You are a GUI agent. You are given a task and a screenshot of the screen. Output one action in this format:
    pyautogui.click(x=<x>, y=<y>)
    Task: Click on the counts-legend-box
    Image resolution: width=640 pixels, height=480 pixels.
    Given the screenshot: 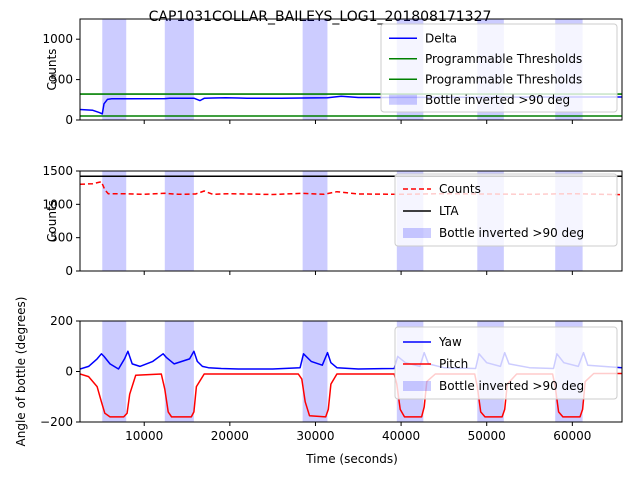 What is the action you would take?
    pyautogui.click(x=506, y=210)
    